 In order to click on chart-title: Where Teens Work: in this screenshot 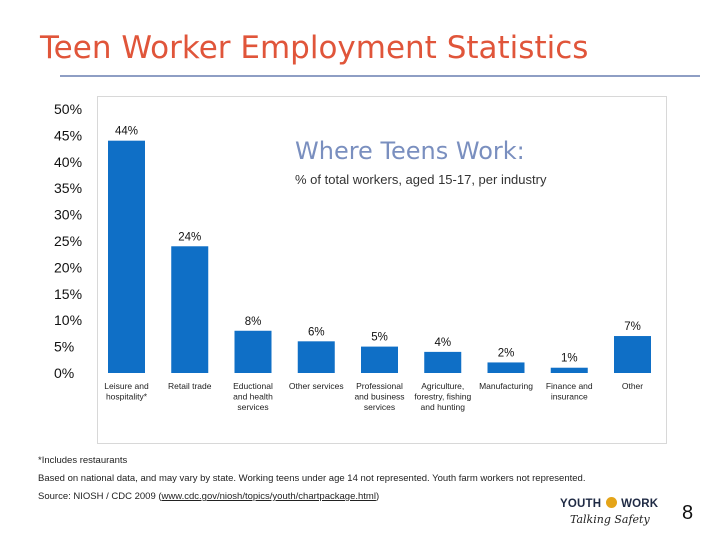, I will do `click(410, 151)`.